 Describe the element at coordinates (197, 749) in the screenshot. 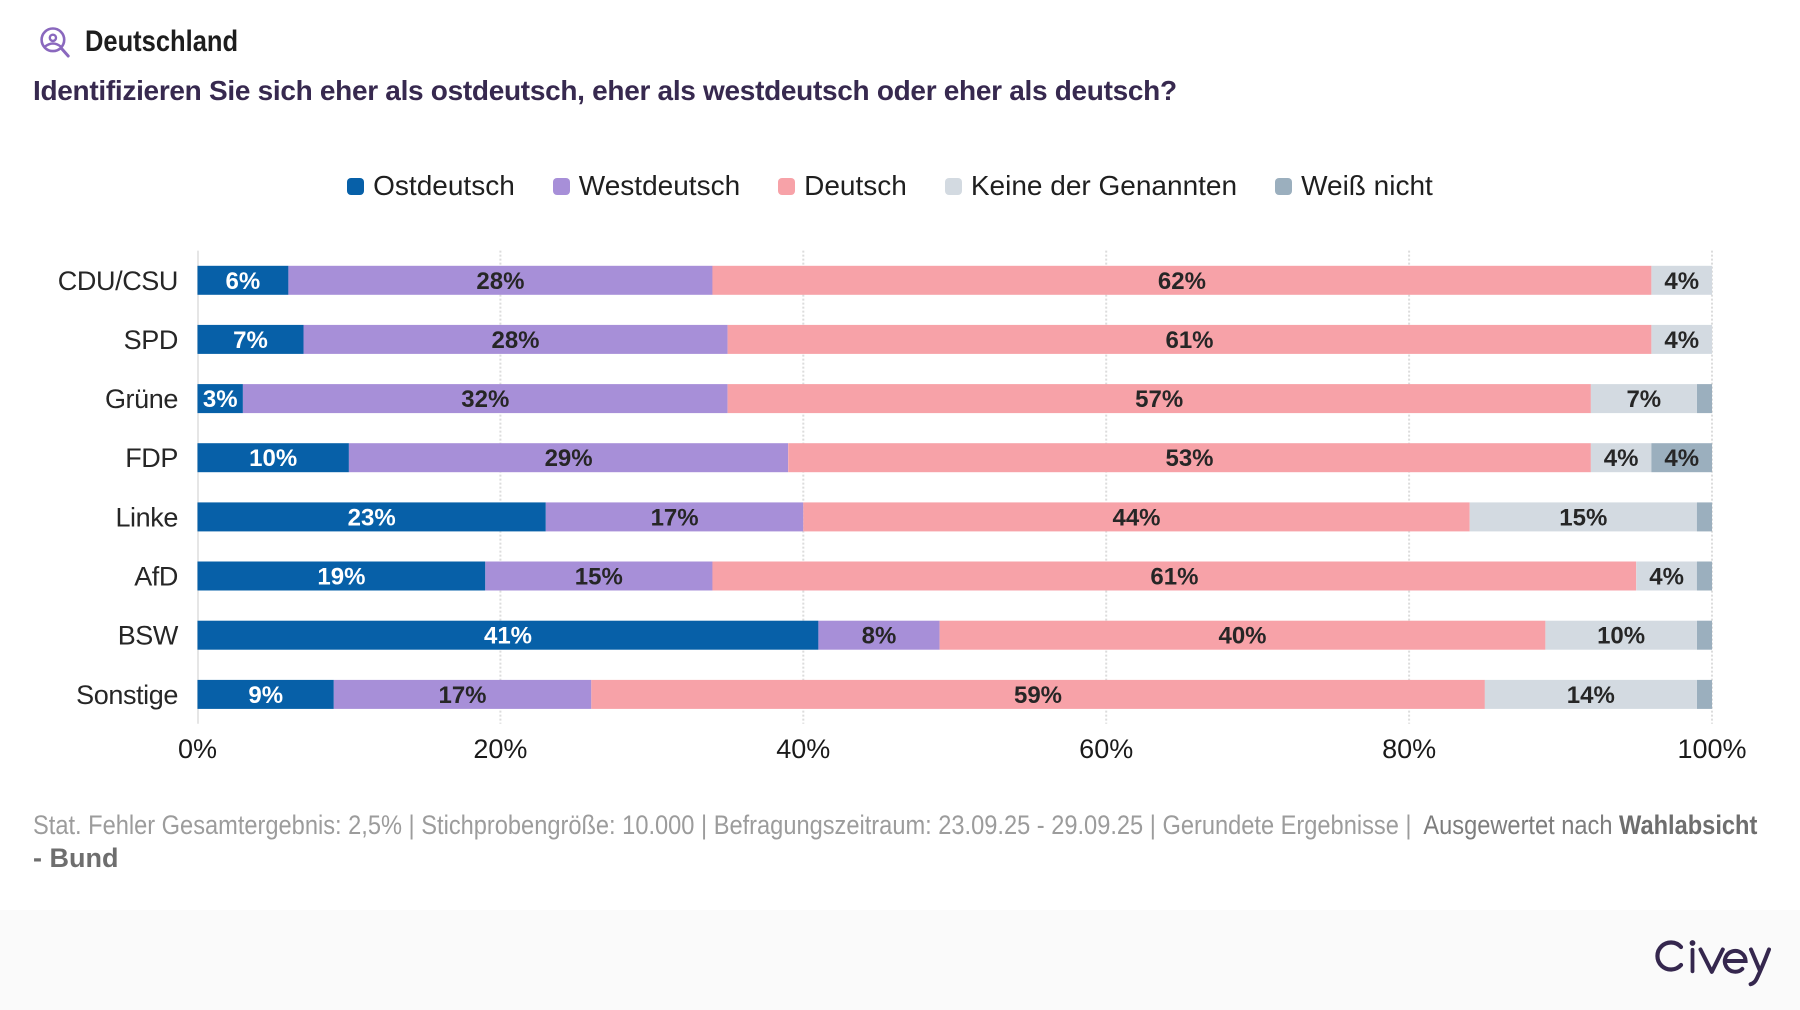

I see `svg-text: 0%` at that location.